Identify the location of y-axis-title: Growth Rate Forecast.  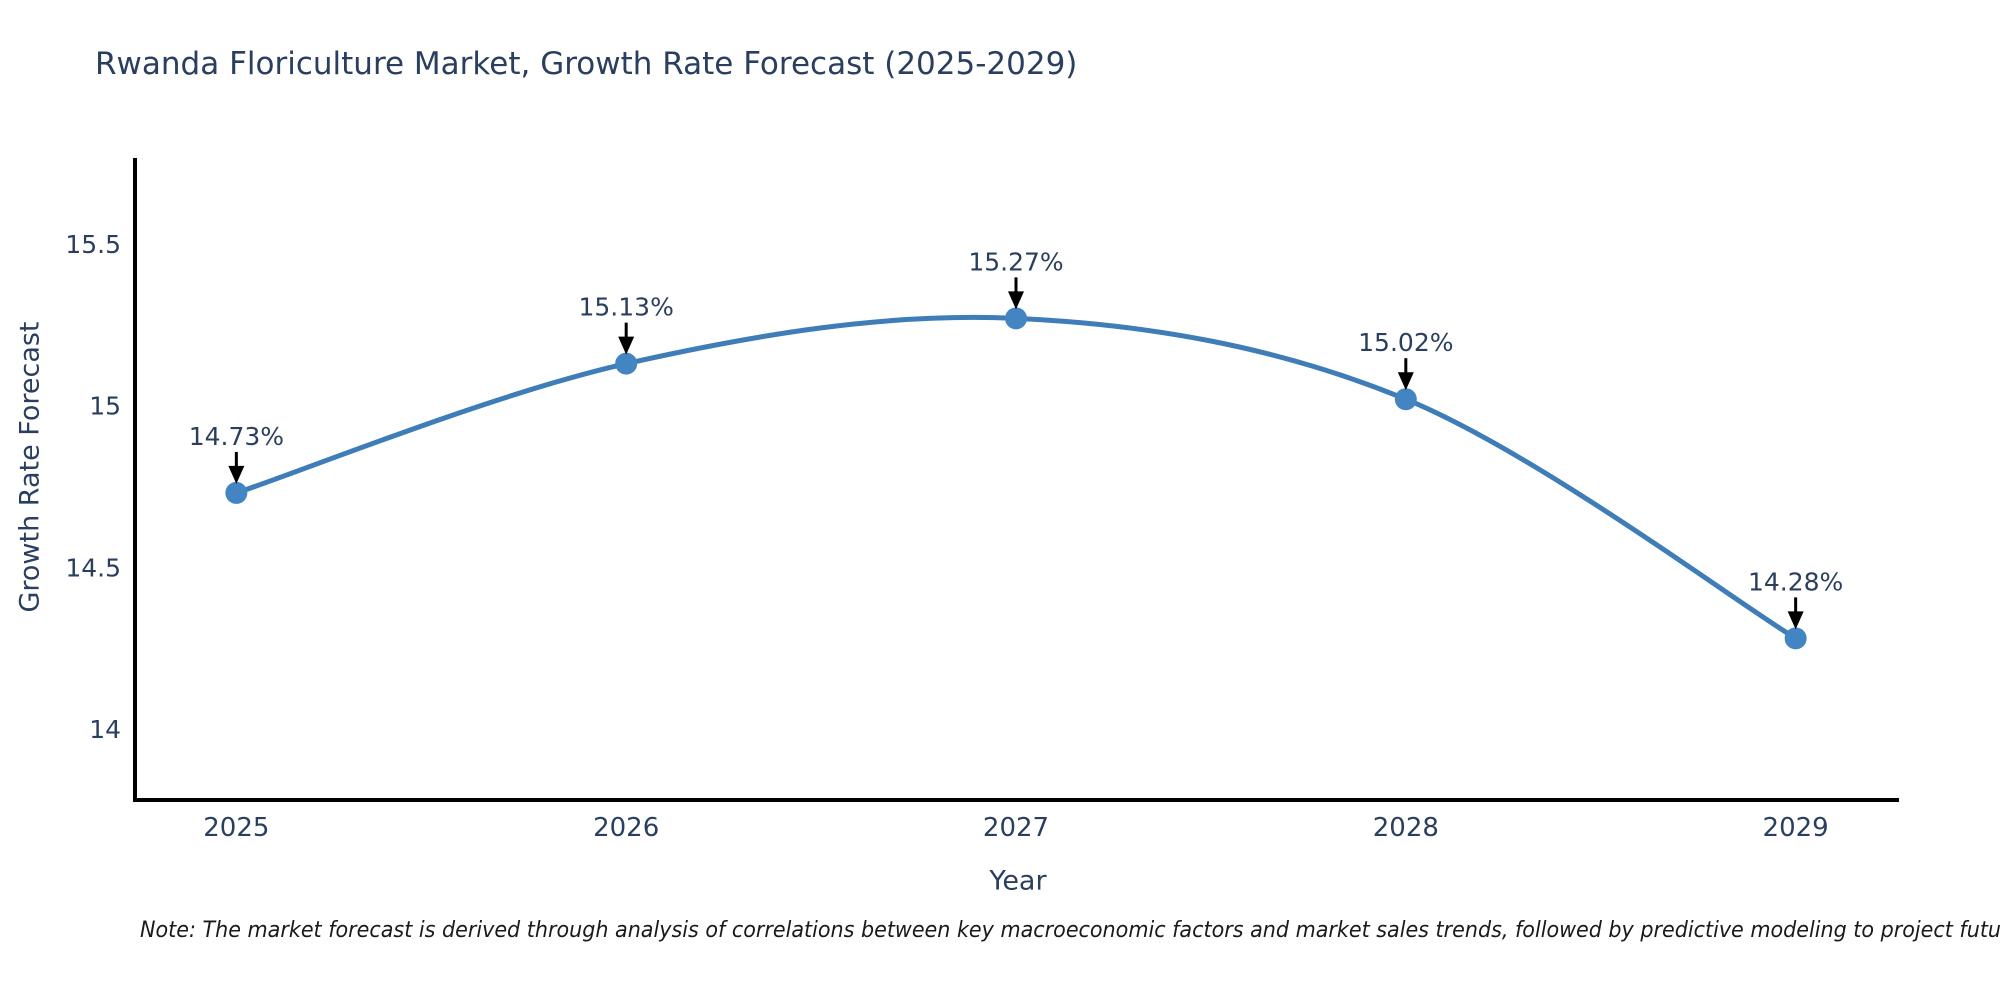
(30, 467).